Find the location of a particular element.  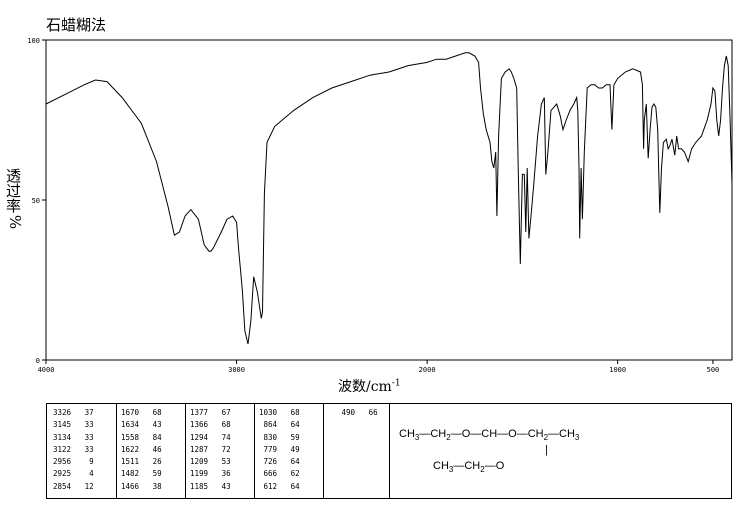

peak-row: 1366 68 is located at coordinates (210, 425).